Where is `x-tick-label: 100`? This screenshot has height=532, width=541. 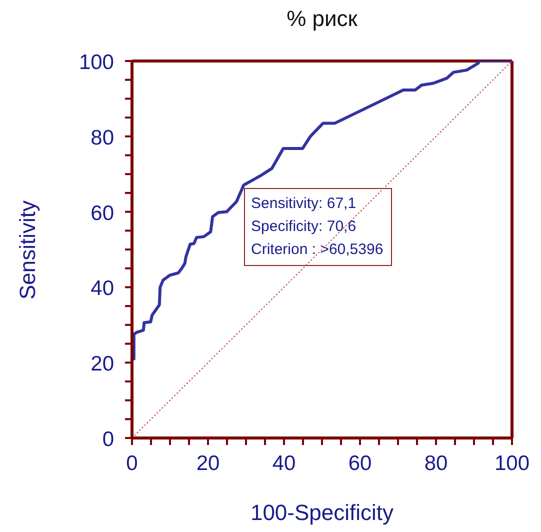 x-tick-label: 100 is located at coordinates (512, 463).